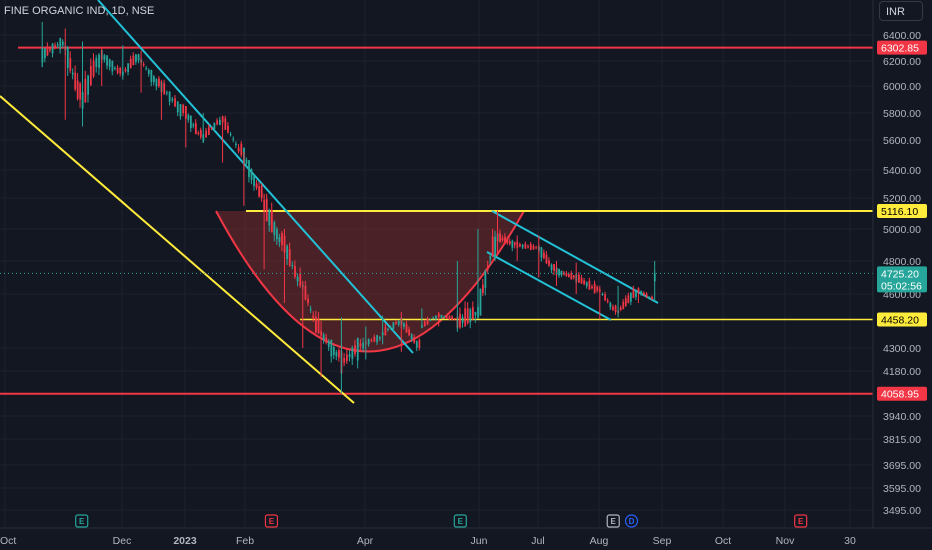 This screenshot has width=932, height=550. Describe the element at coordinates (632, 521) in the screenshot. I see `event-marker-label: D` at that location.